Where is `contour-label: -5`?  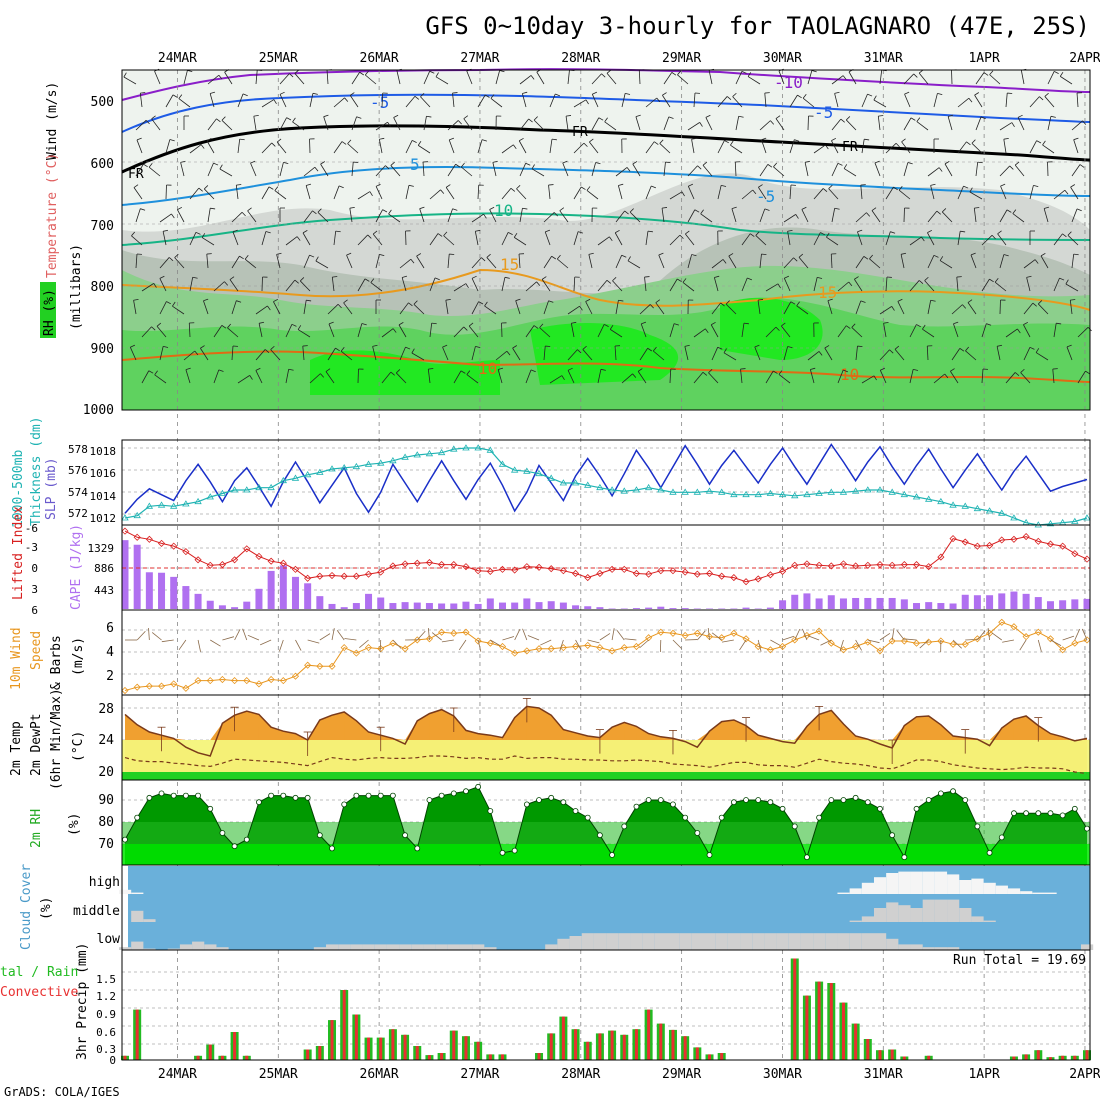
contour-label: -5 is located at coordinates (765, 196).